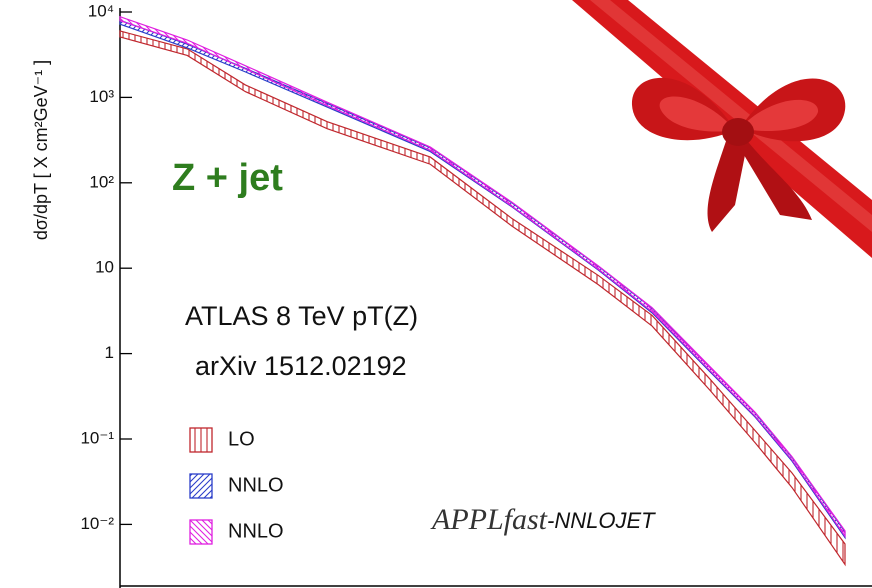  I want to click on annotation: ATLAS 8 TeV pT(Z), so click(301, 316).